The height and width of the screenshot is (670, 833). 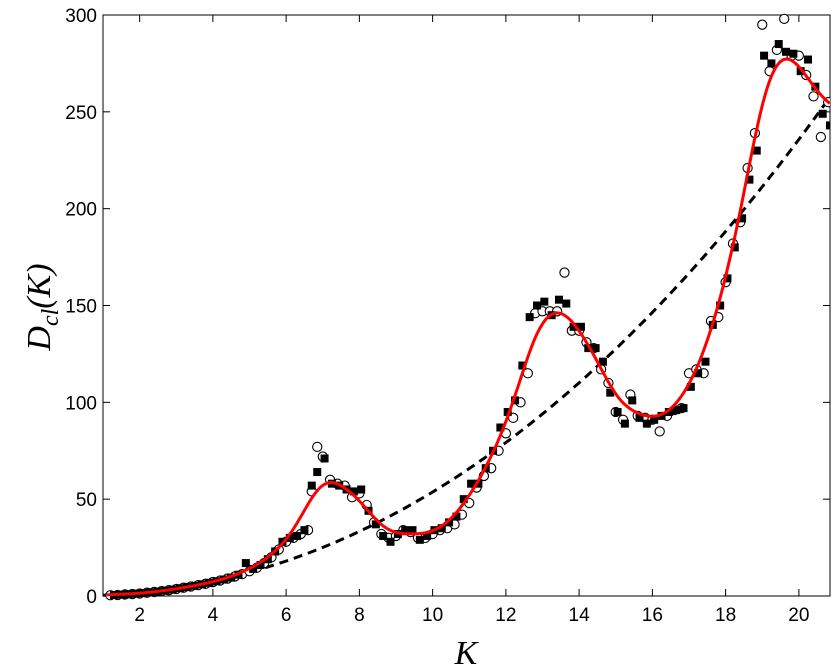 What do you see at coordinates (81, 307) in the screenshot?
I see `y-tick-label: 150` at bounding box center [81, 307].